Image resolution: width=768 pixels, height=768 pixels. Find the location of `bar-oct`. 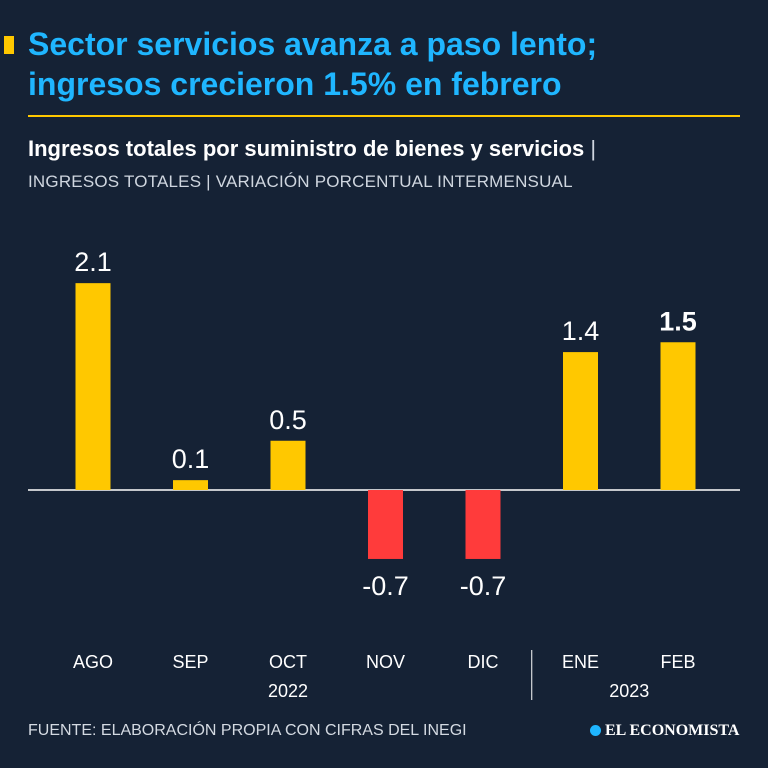

bar-oct is located at coordinates (288, 465).